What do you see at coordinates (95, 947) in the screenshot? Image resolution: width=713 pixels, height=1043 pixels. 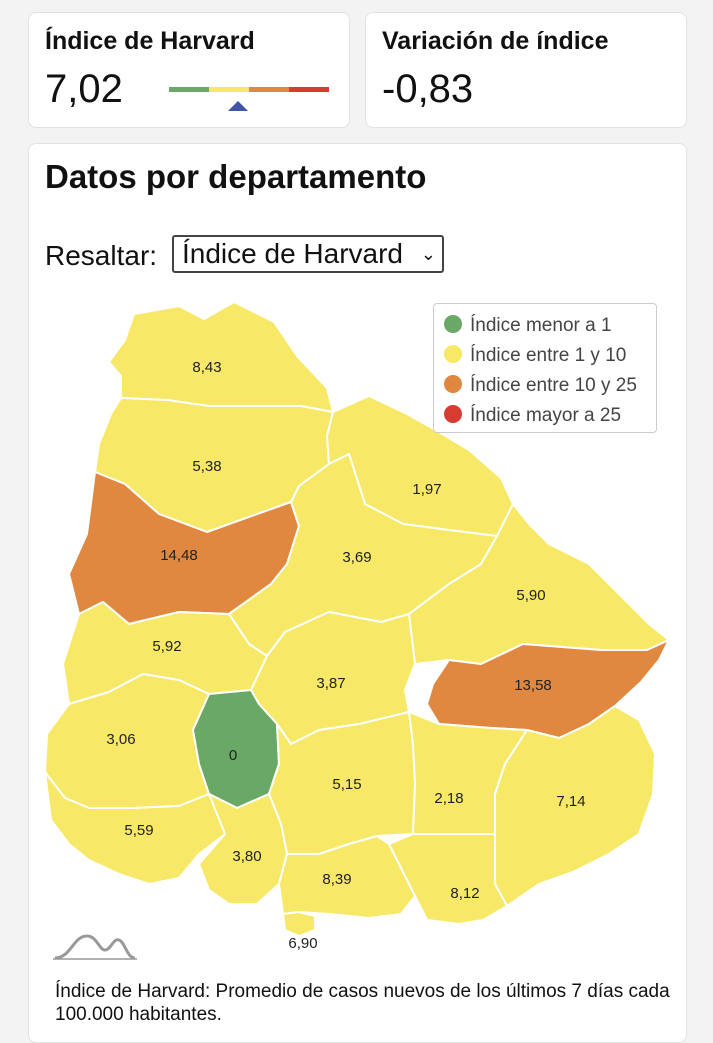 I see `mountains-logo-icon` at bounding box center [95, 947].